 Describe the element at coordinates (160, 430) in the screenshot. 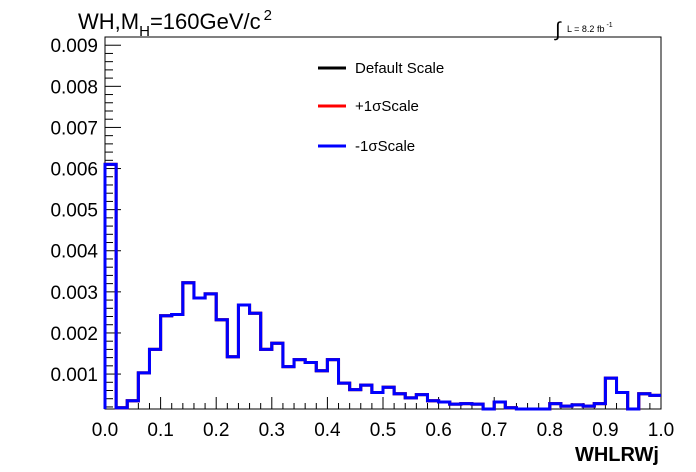

I see `x-tick-label: 0.1` at that location.